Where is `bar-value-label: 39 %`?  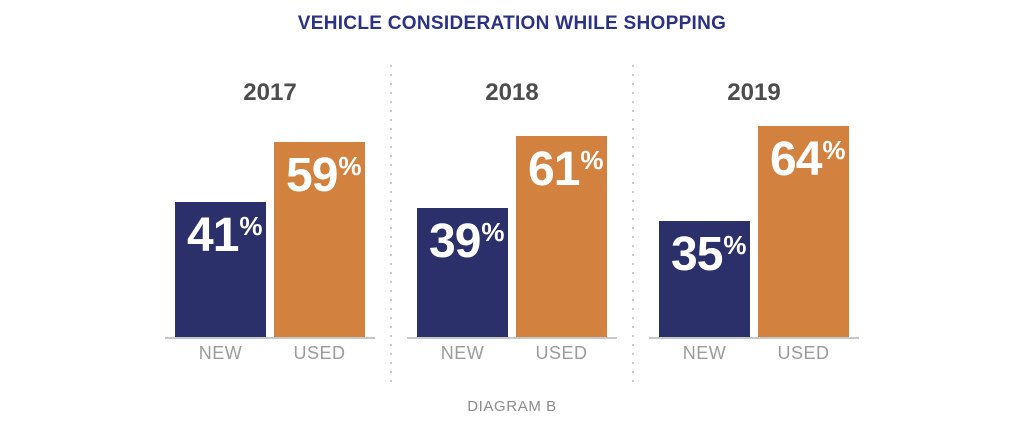 bar-value-label: 39 % is located at coordinates (462, 237).